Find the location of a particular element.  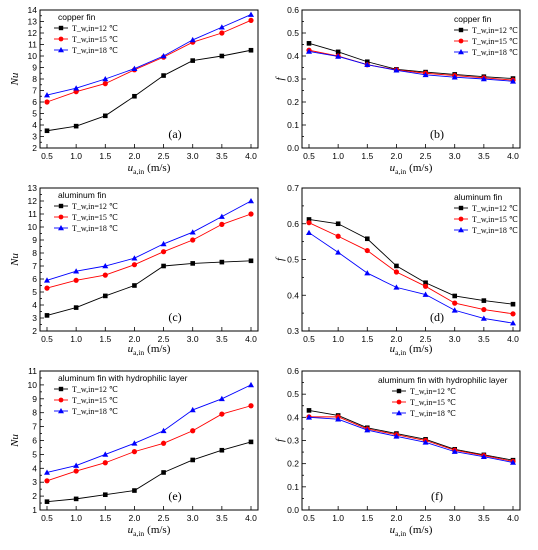

legend-entry-label: T_w,in=12 ℃ is located at coordinates (95, 28).